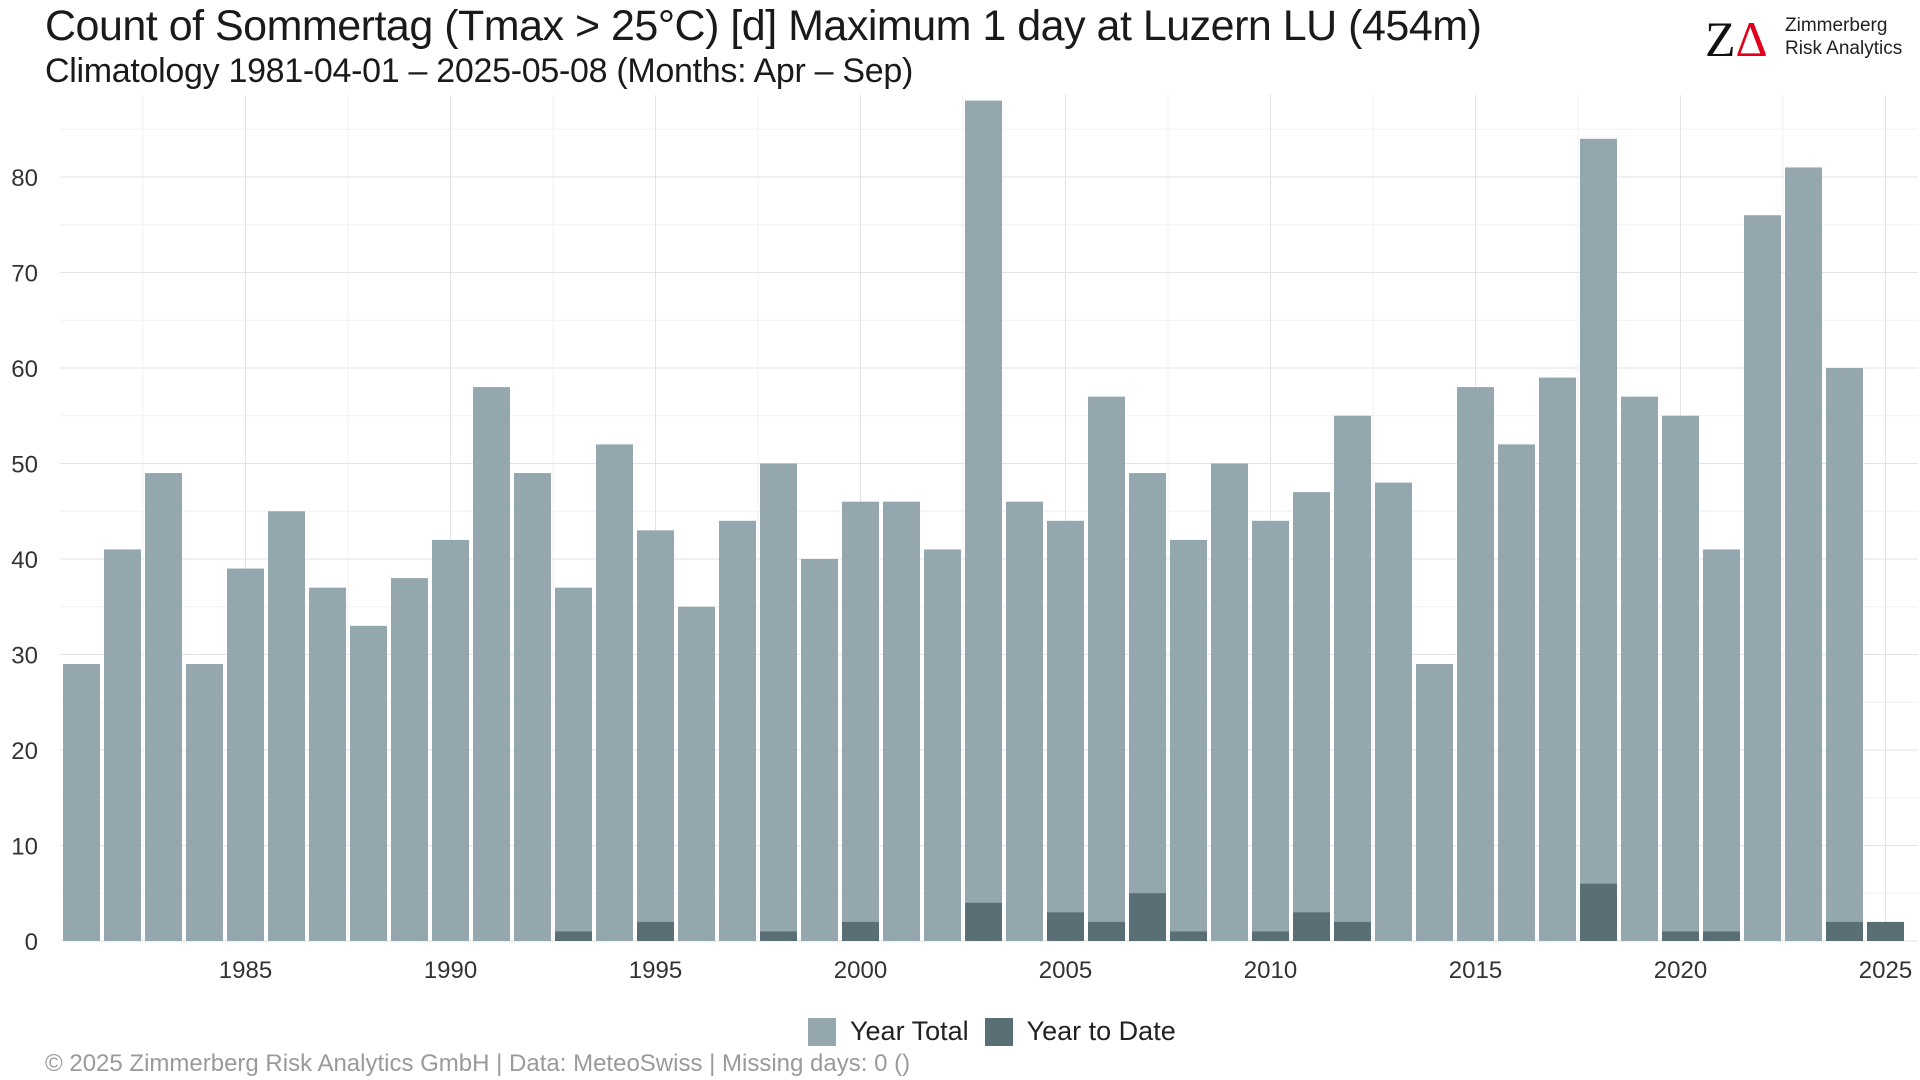 This screenshot has height=1080, width=1920. Describe the element at coordinates (655, 931) in the screenshot. I see `bar-year-to-date-1995` at that location.